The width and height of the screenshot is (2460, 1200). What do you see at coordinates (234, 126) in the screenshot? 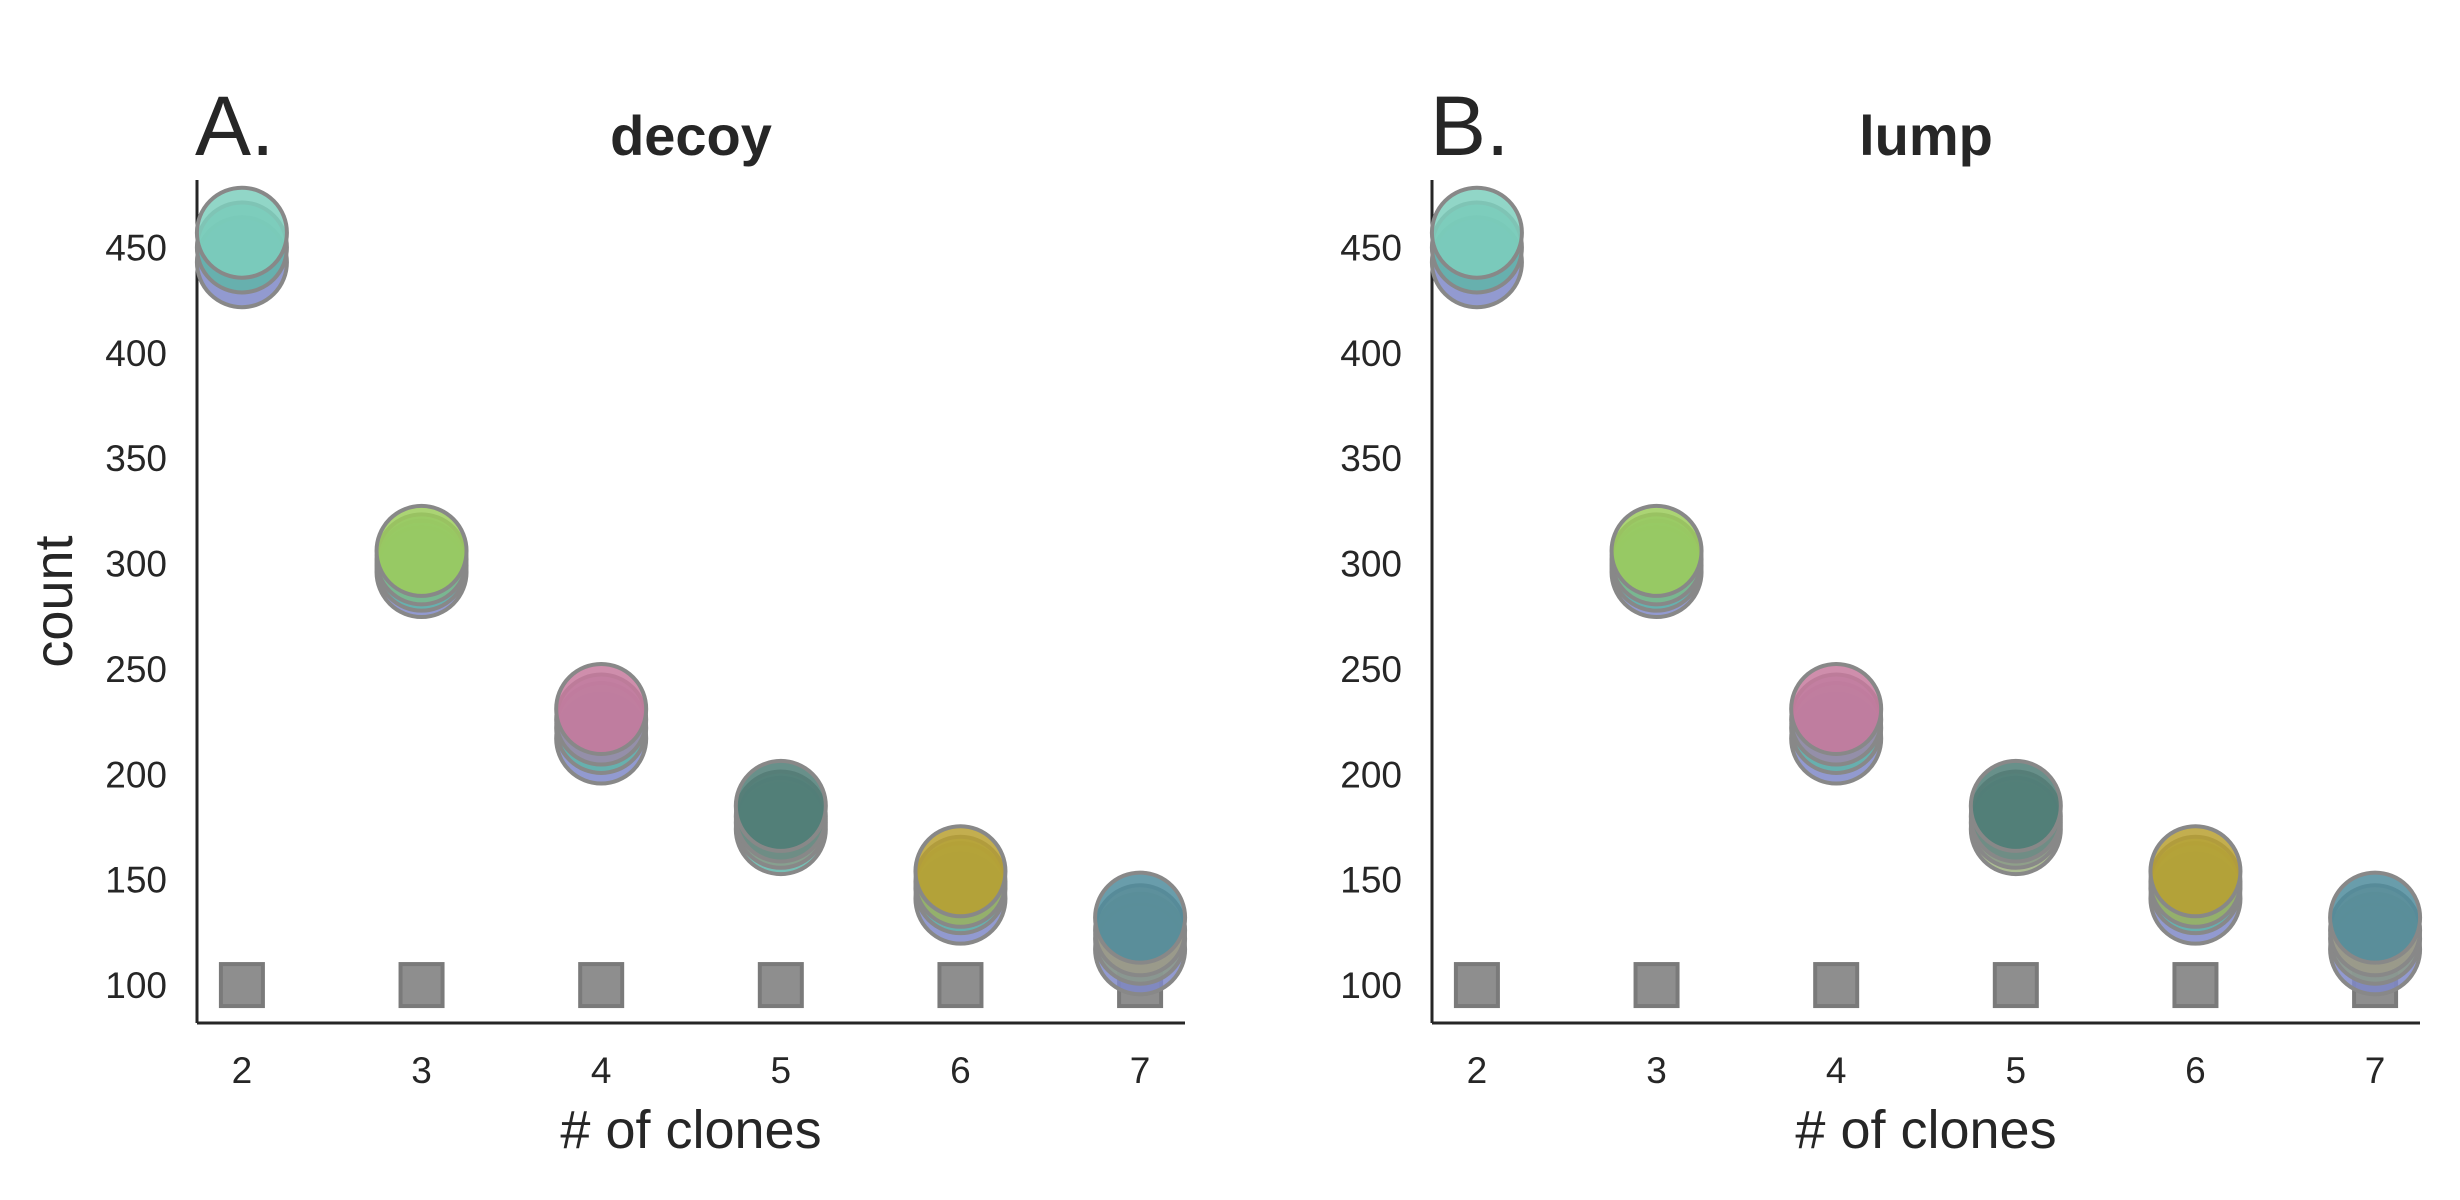
I see `panel-letter: A.` at bounding box center [234, 126].